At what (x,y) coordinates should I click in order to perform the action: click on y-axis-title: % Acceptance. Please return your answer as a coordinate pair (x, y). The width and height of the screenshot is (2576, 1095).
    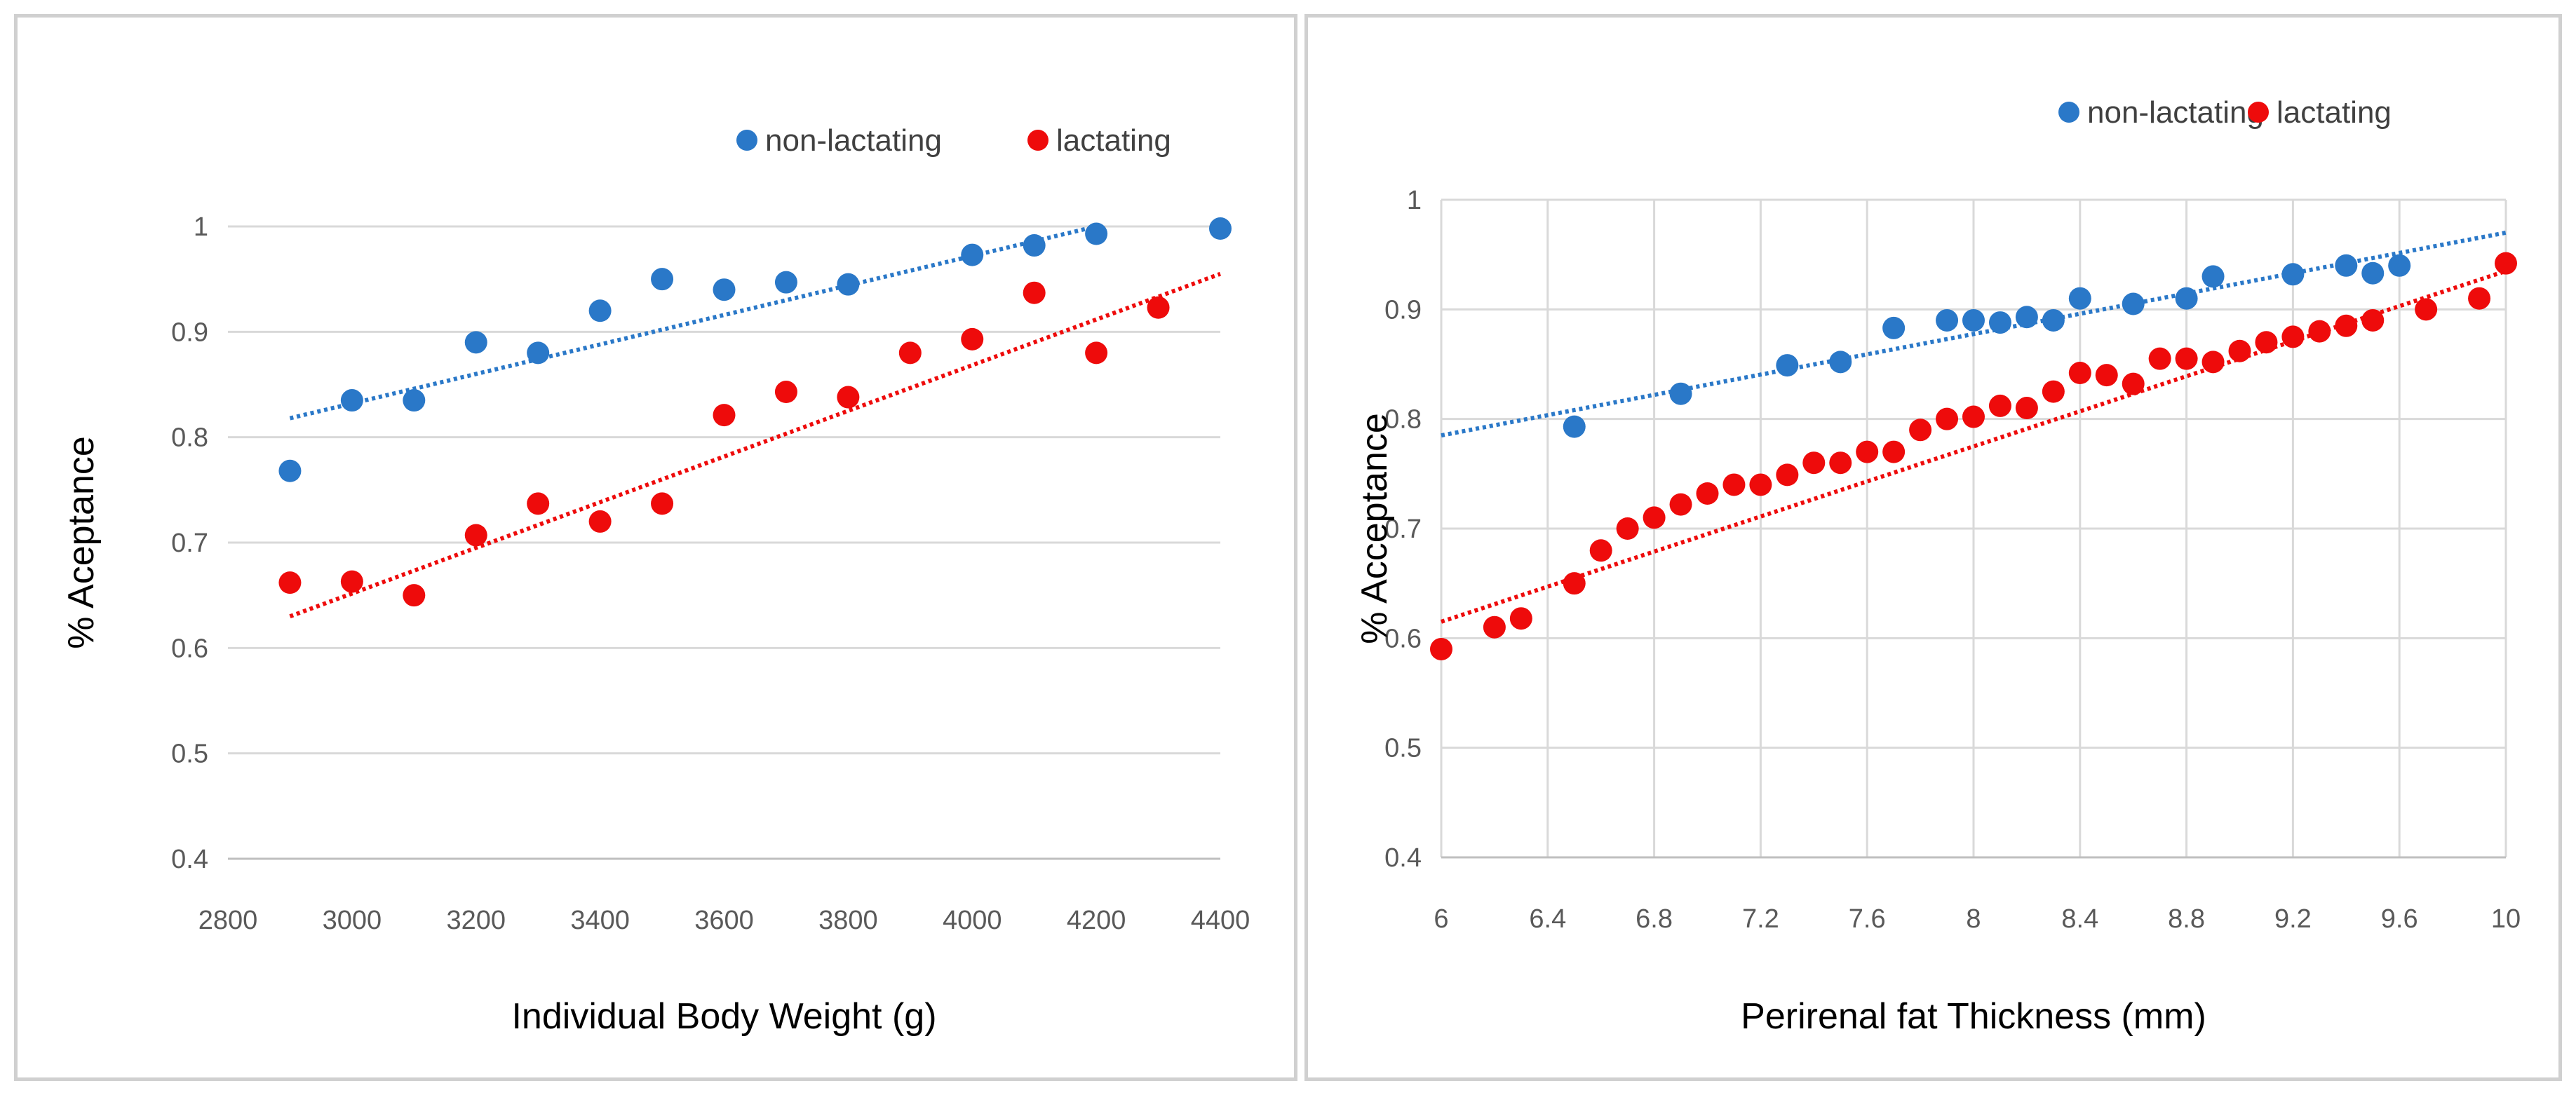
    Looking at the image, I should click on (1374, 528).